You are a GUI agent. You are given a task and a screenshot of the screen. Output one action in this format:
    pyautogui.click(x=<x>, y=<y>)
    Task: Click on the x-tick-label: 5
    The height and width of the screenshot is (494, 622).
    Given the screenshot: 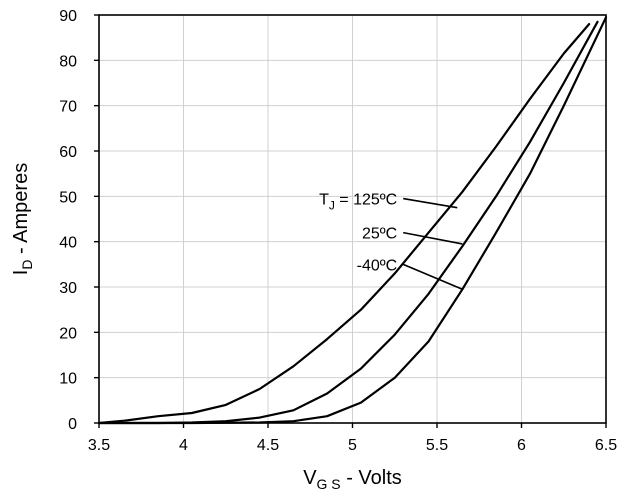 What is the action you would take?
    pyautogui.click(x=352, y=445)
    